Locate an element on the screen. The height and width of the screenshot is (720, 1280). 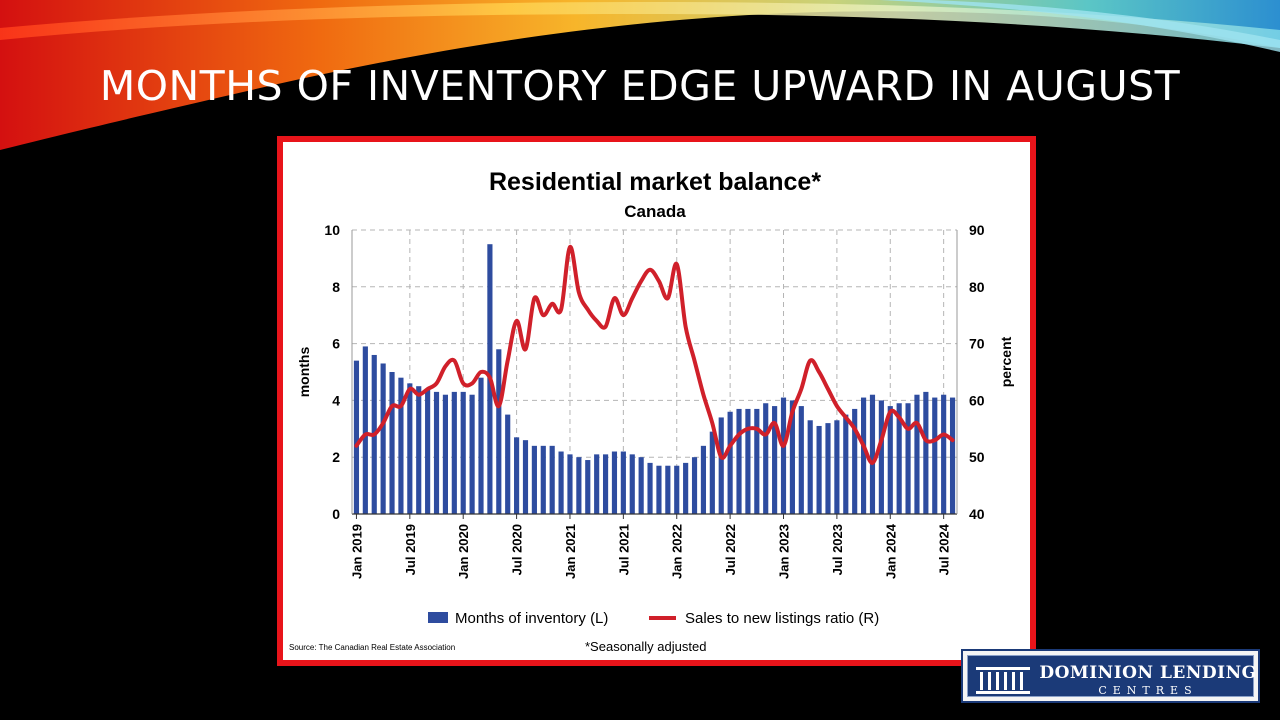
legend-label-inventory: Months of inventory (L) is located at coordinates (531, 618).